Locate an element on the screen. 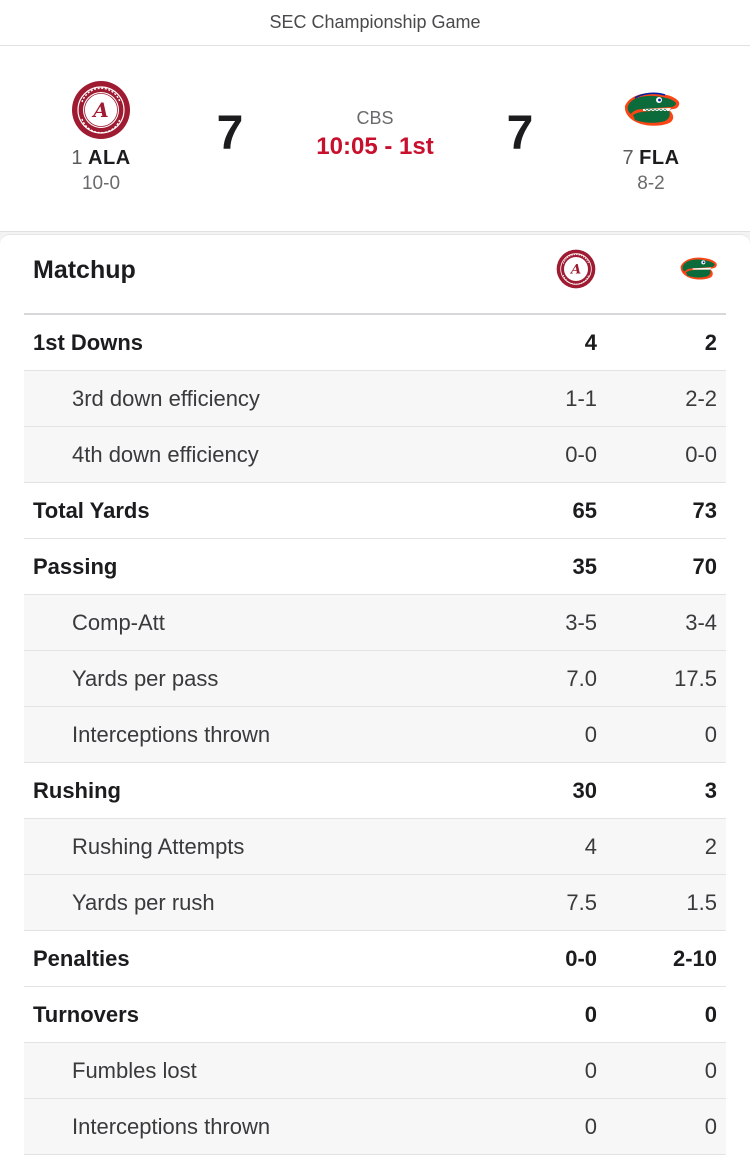 The image size is (750, 1174). home-stat-value: 73 is located at coordinates (704, 510).